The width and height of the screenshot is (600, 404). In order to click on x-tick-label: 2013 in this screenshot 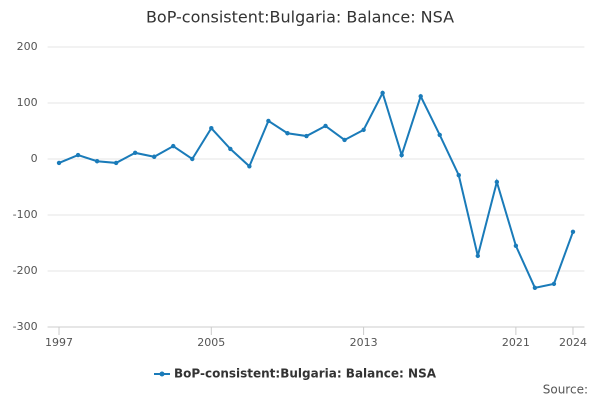, I will do `click(364, 342)`.